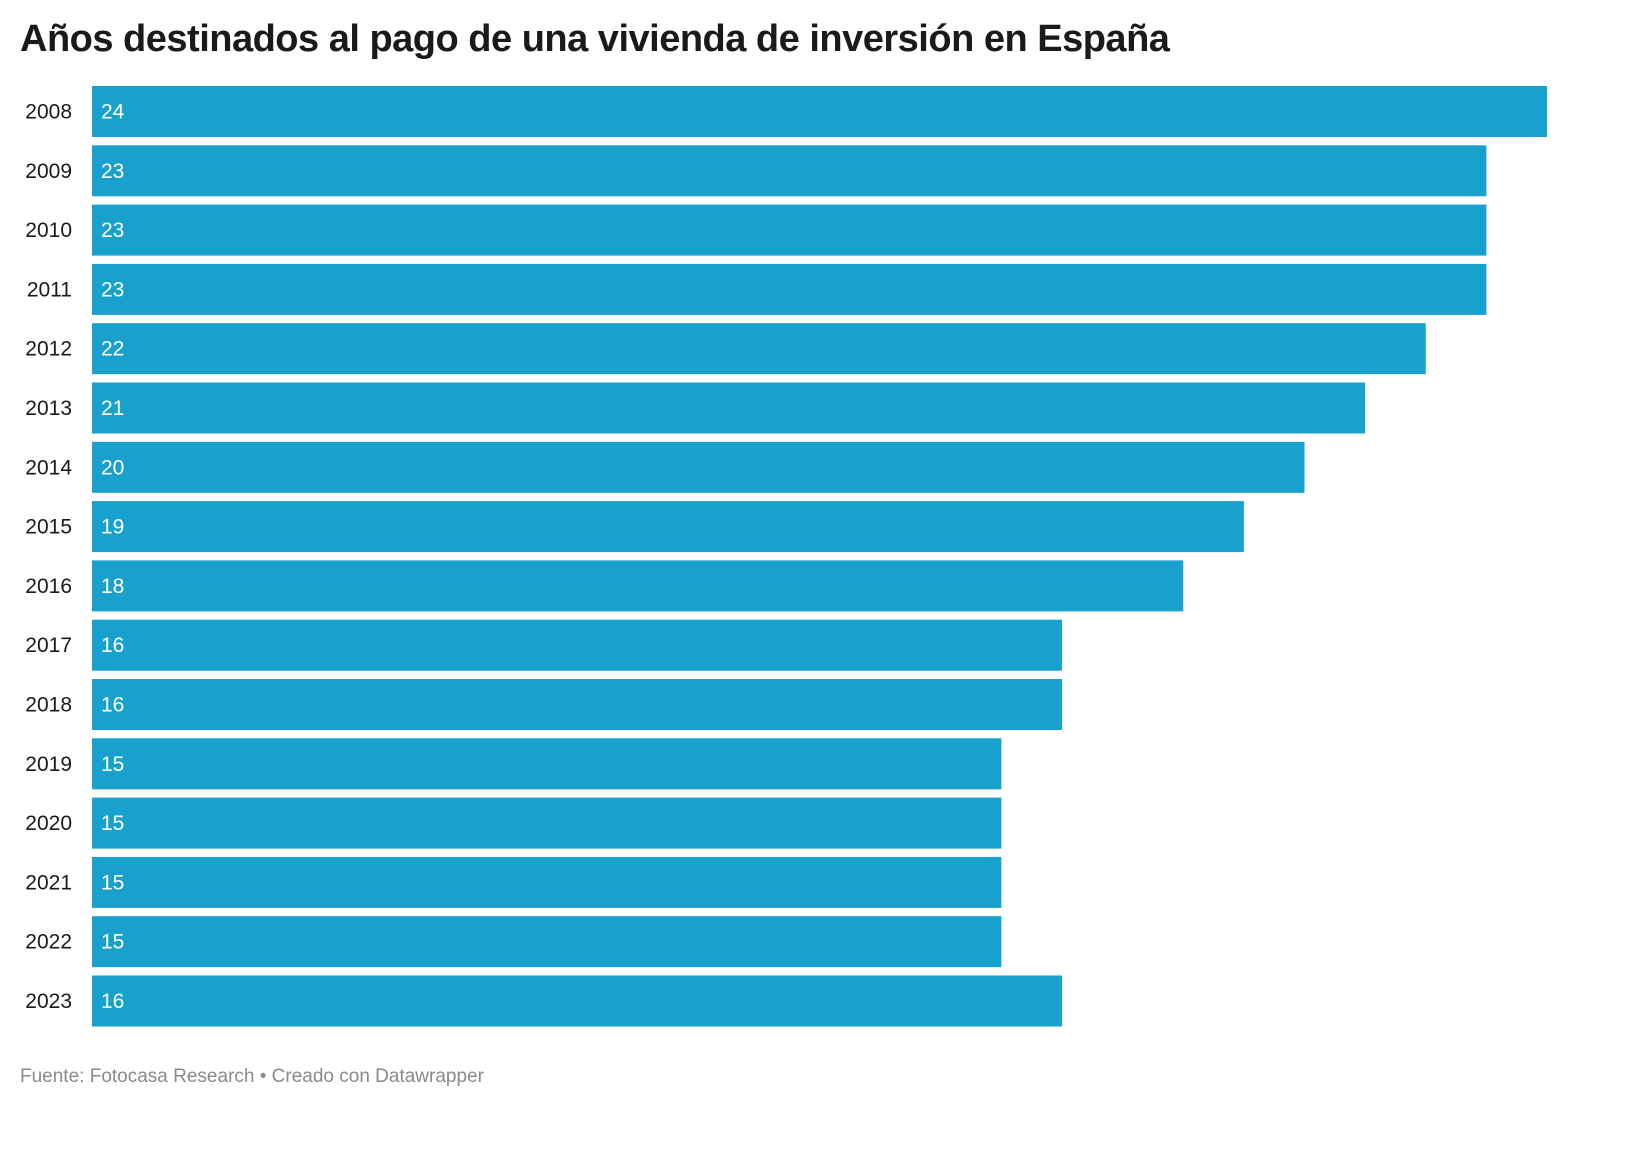 The image size is (1640, 1160). Describe the element at coordinates (112, 467) in the screenshot. I see `value-label: 20` at that location.